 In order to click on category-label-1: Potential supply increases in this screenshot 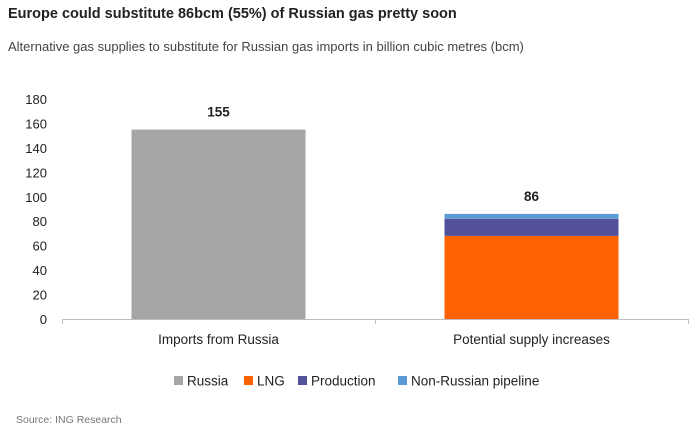, I will do `click(531, 339)`.